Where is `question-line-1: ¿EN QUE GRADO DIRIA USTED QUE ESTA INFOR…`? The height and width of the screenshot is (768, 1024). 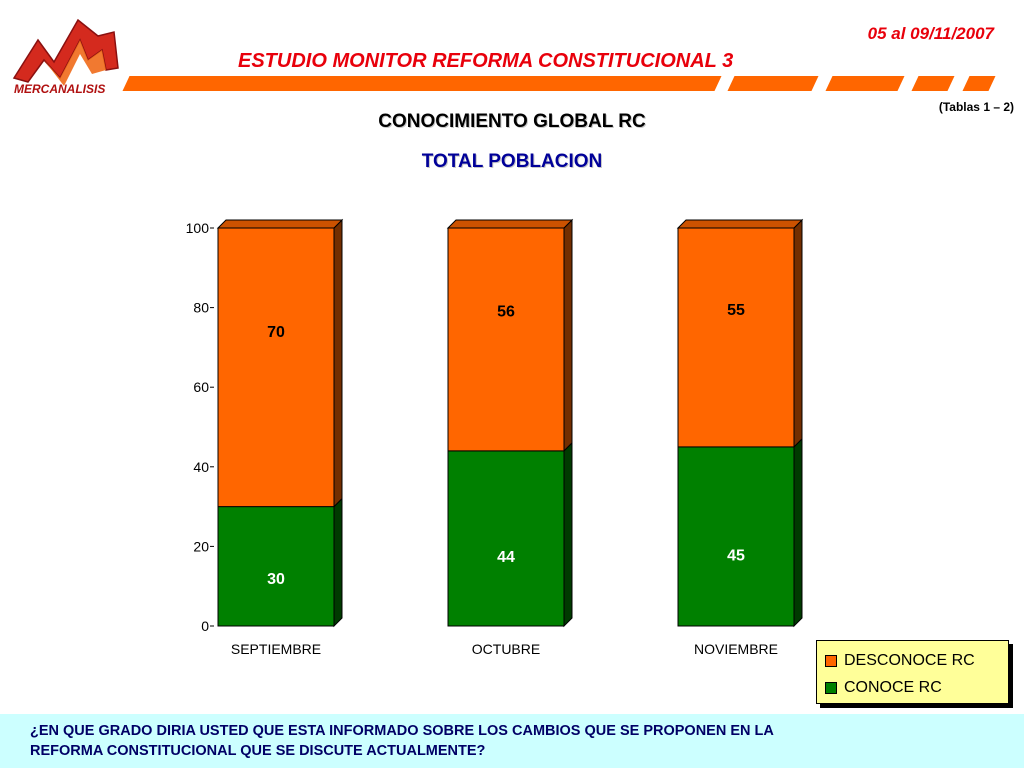 question-line-1: ¿EN QUE GRADO DIRIA USTED QUE ESTA INFOR… is located at coordinates (402, 731).